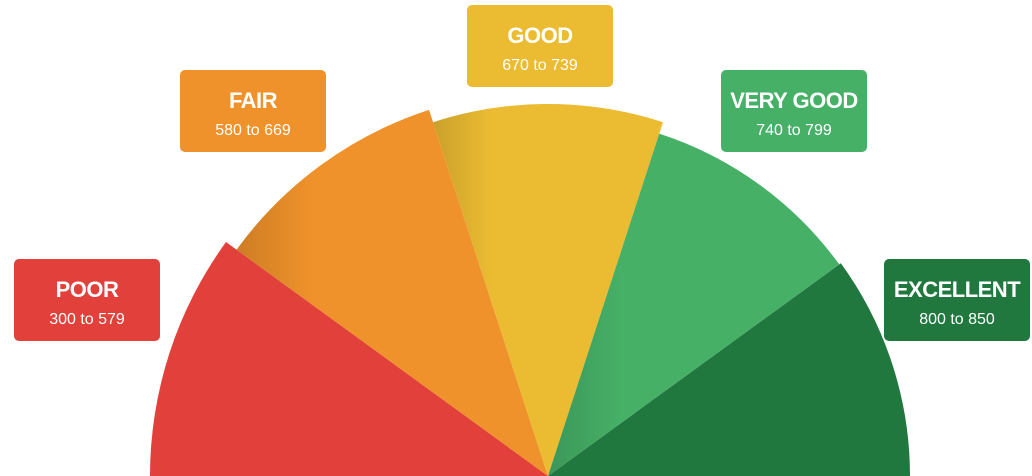 The height and width of the screenshot is (476, 1032). Describe the element at coordinates (794, 130) in the screenshot. I see `box-range: 740 to 799` at that location.